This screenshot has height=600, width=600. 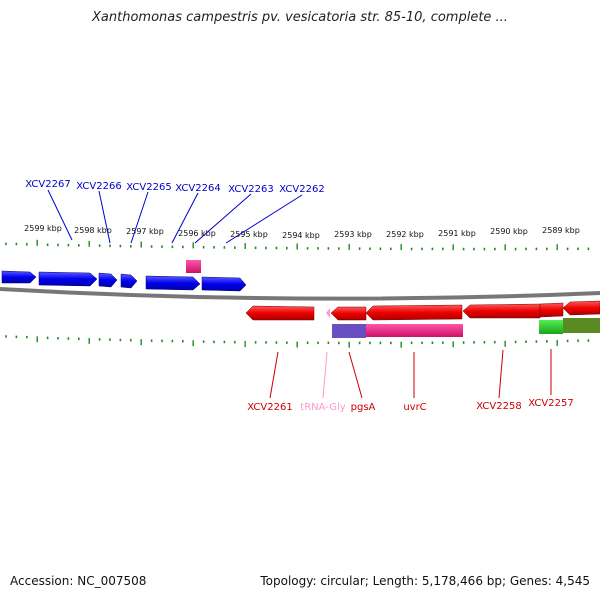 I want to click on gene-label-pgsA: pgsA, so click(x=363, y=407).